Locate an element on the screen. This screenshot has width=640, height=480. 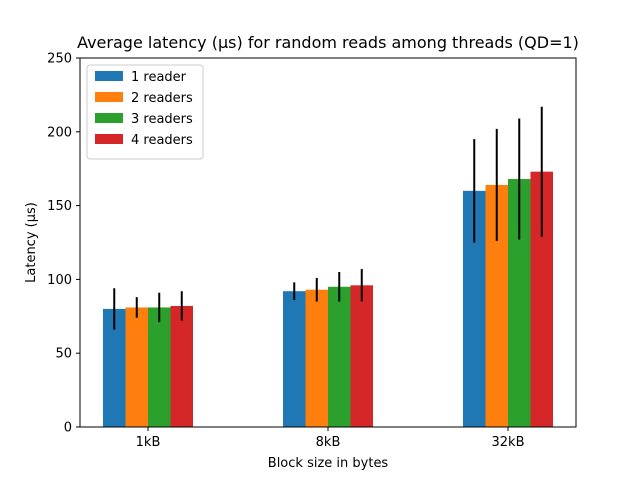
y-tick-label: 200 is located at coordinates (59, 132).